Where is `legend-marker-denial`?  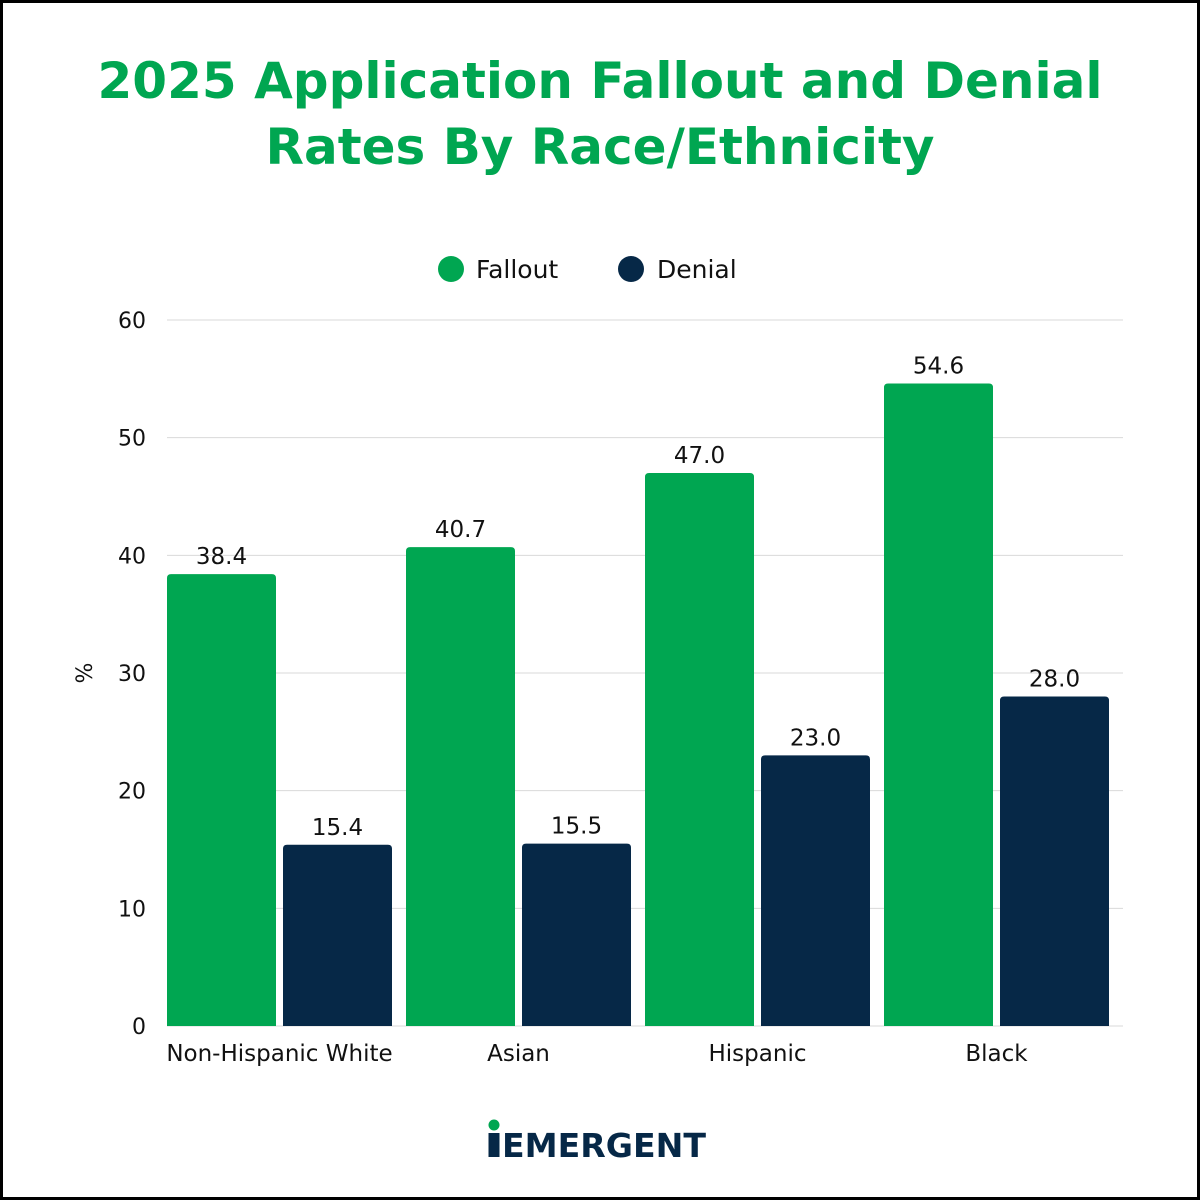
legend-marker-denial is located at coordinates (631, 269).